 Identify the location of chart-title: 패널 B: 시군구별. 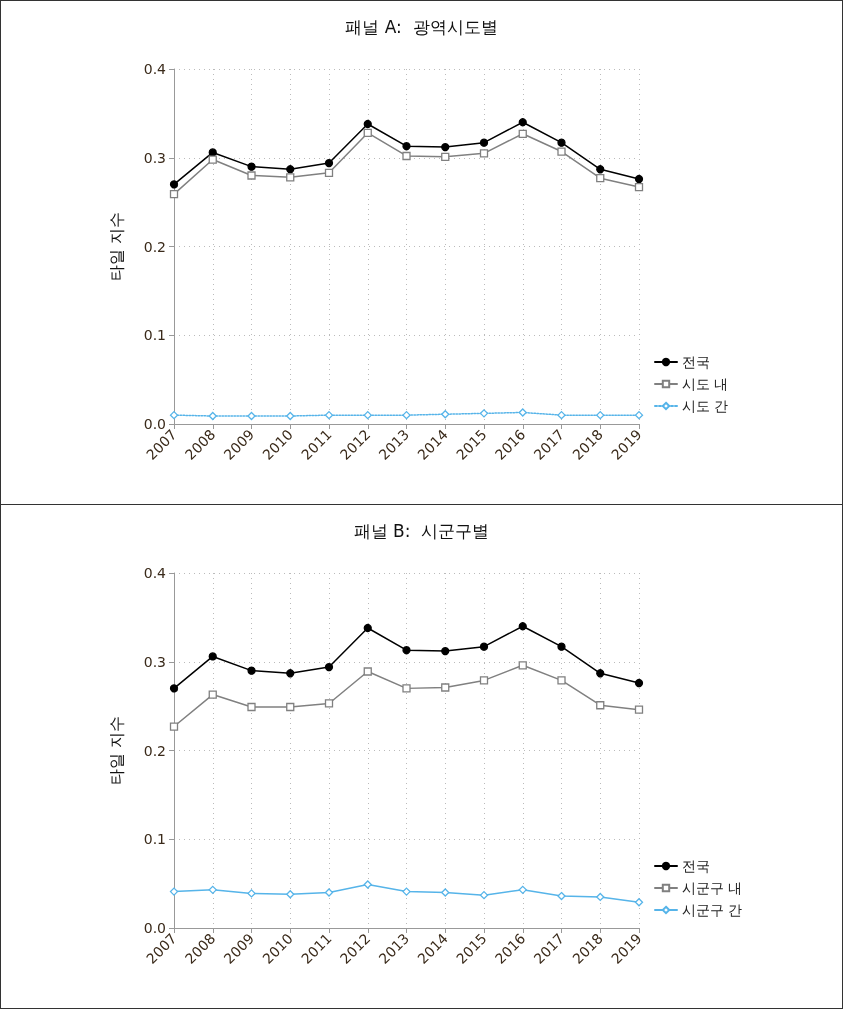
(421, 530).